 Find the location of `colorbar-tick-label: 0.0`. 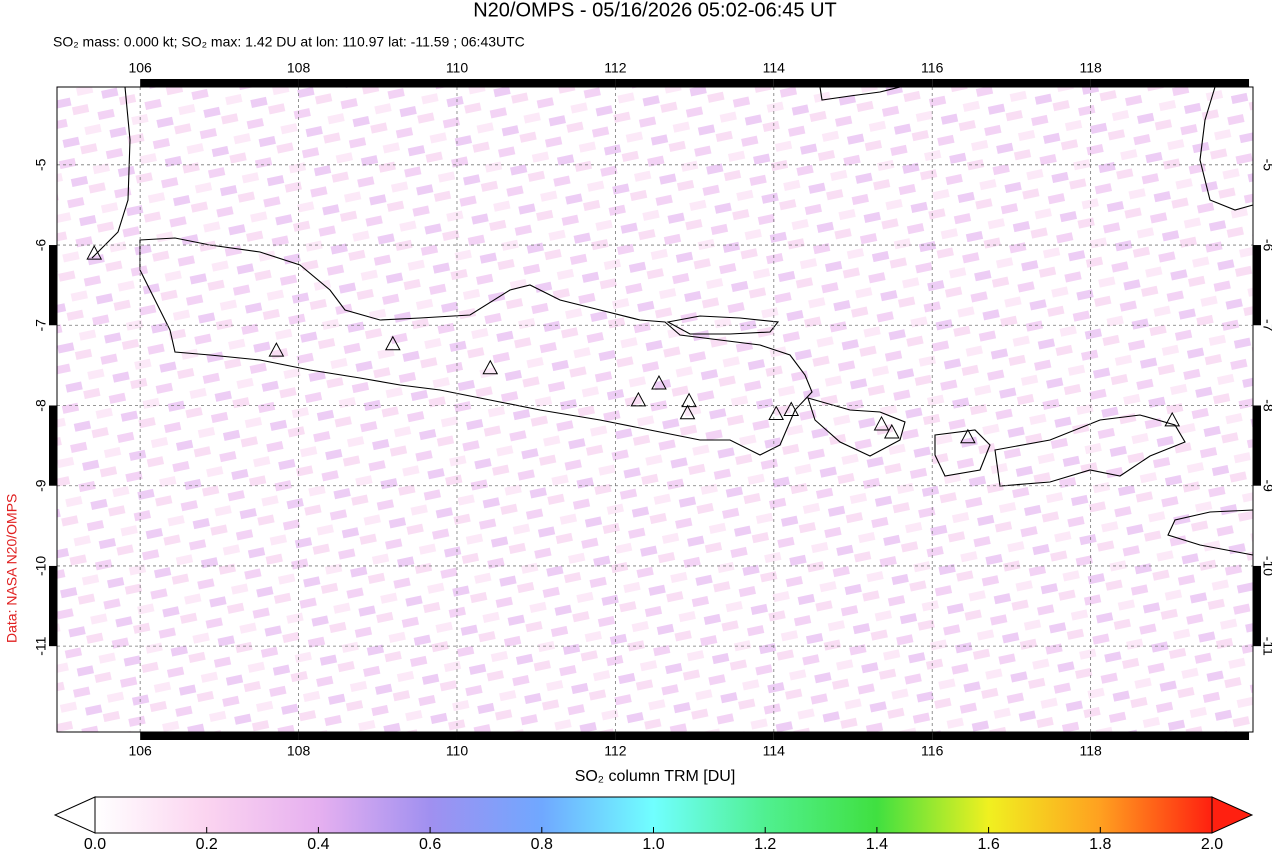

colorbar-tick-label: 0.0 is located at coordinates (95, 844).